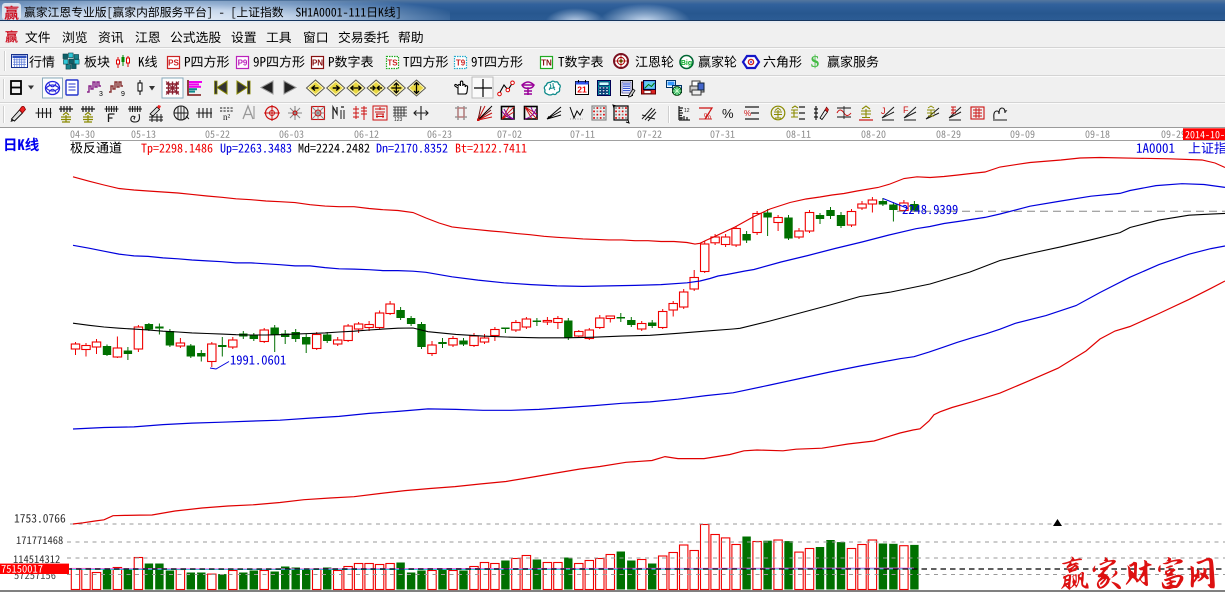 This screenshot has width=1225, height=593. Describe the element at coordinates (101, 94) in the screenshot. I see `svg-text: 3` at that location.